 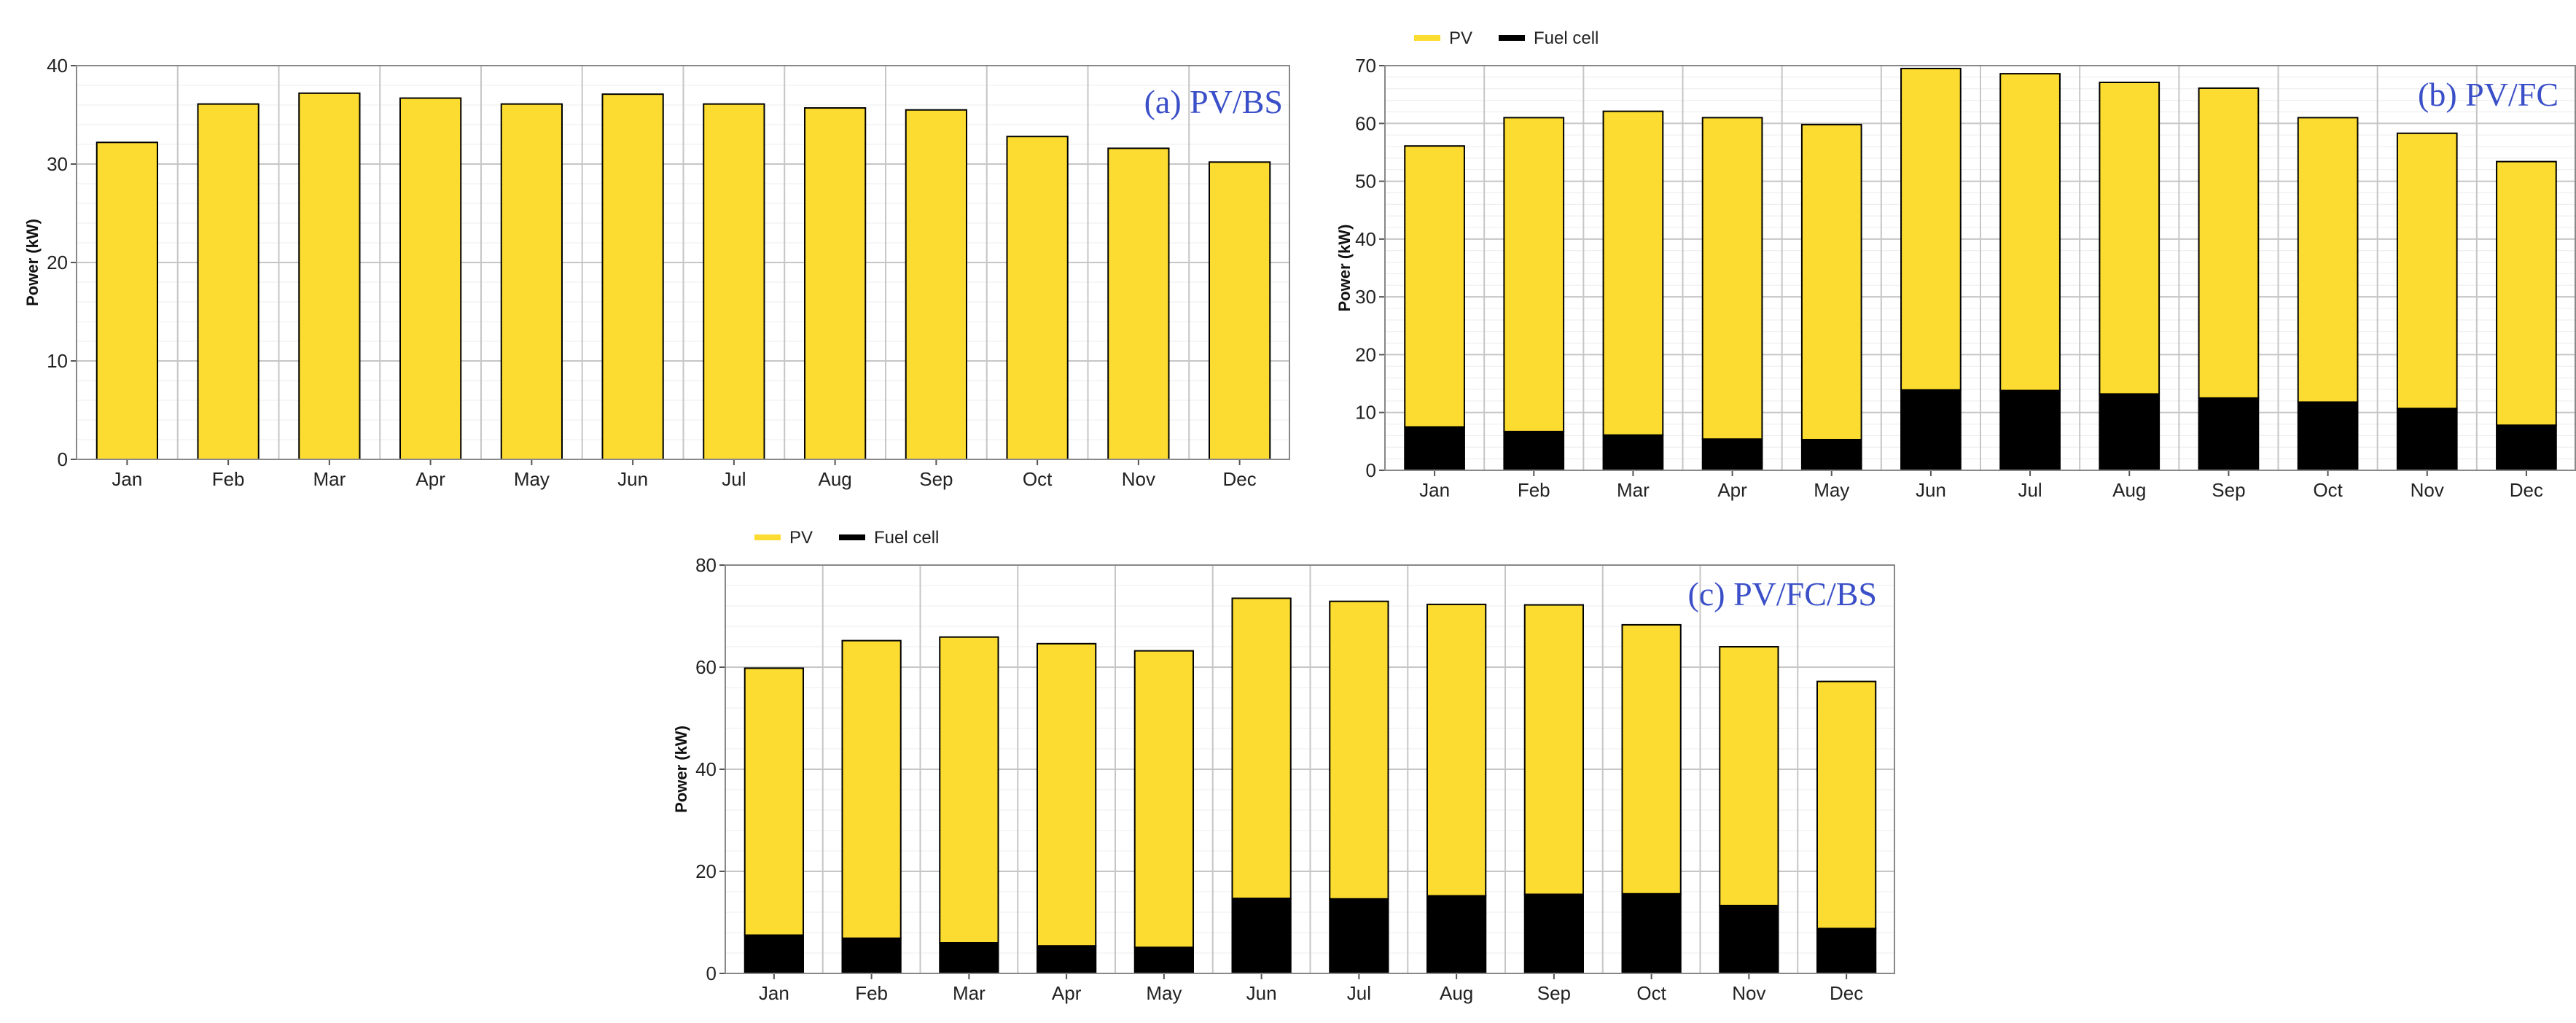 What do you see at coordinates (706, 565) in the screenshot?
I see `y-tick-label: 80` at bounding box center [706, 565].